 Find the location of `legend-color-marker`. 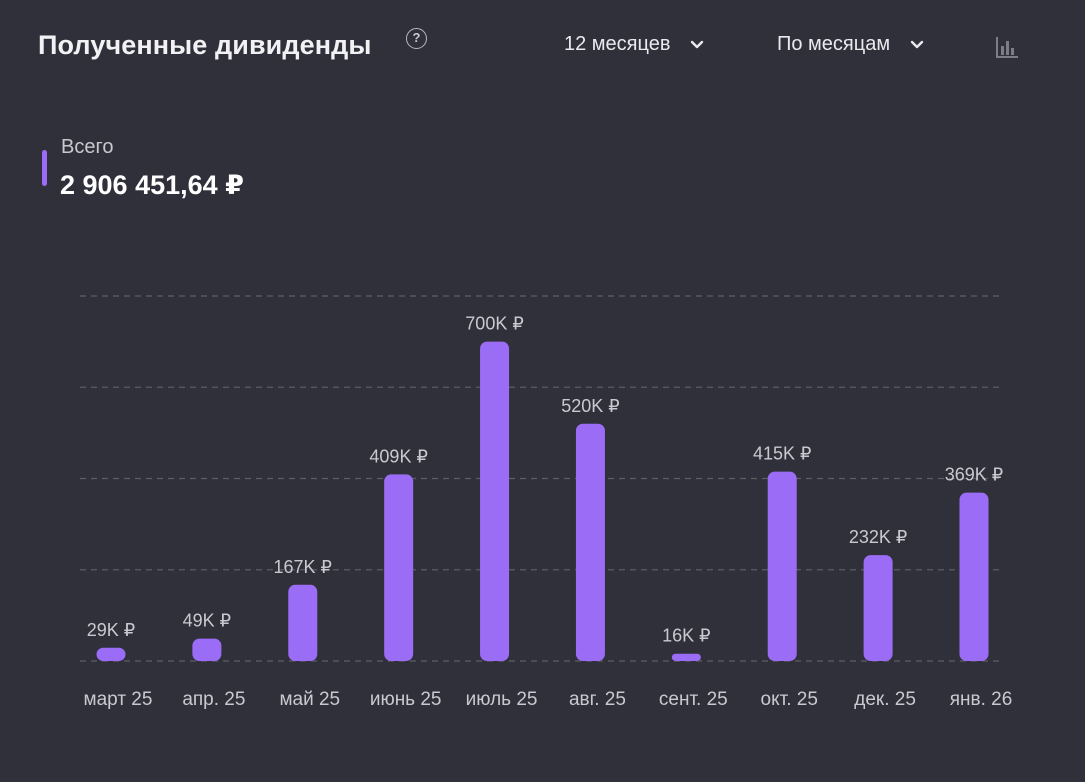

legend-color-marker is located at coordinates (44, 168).